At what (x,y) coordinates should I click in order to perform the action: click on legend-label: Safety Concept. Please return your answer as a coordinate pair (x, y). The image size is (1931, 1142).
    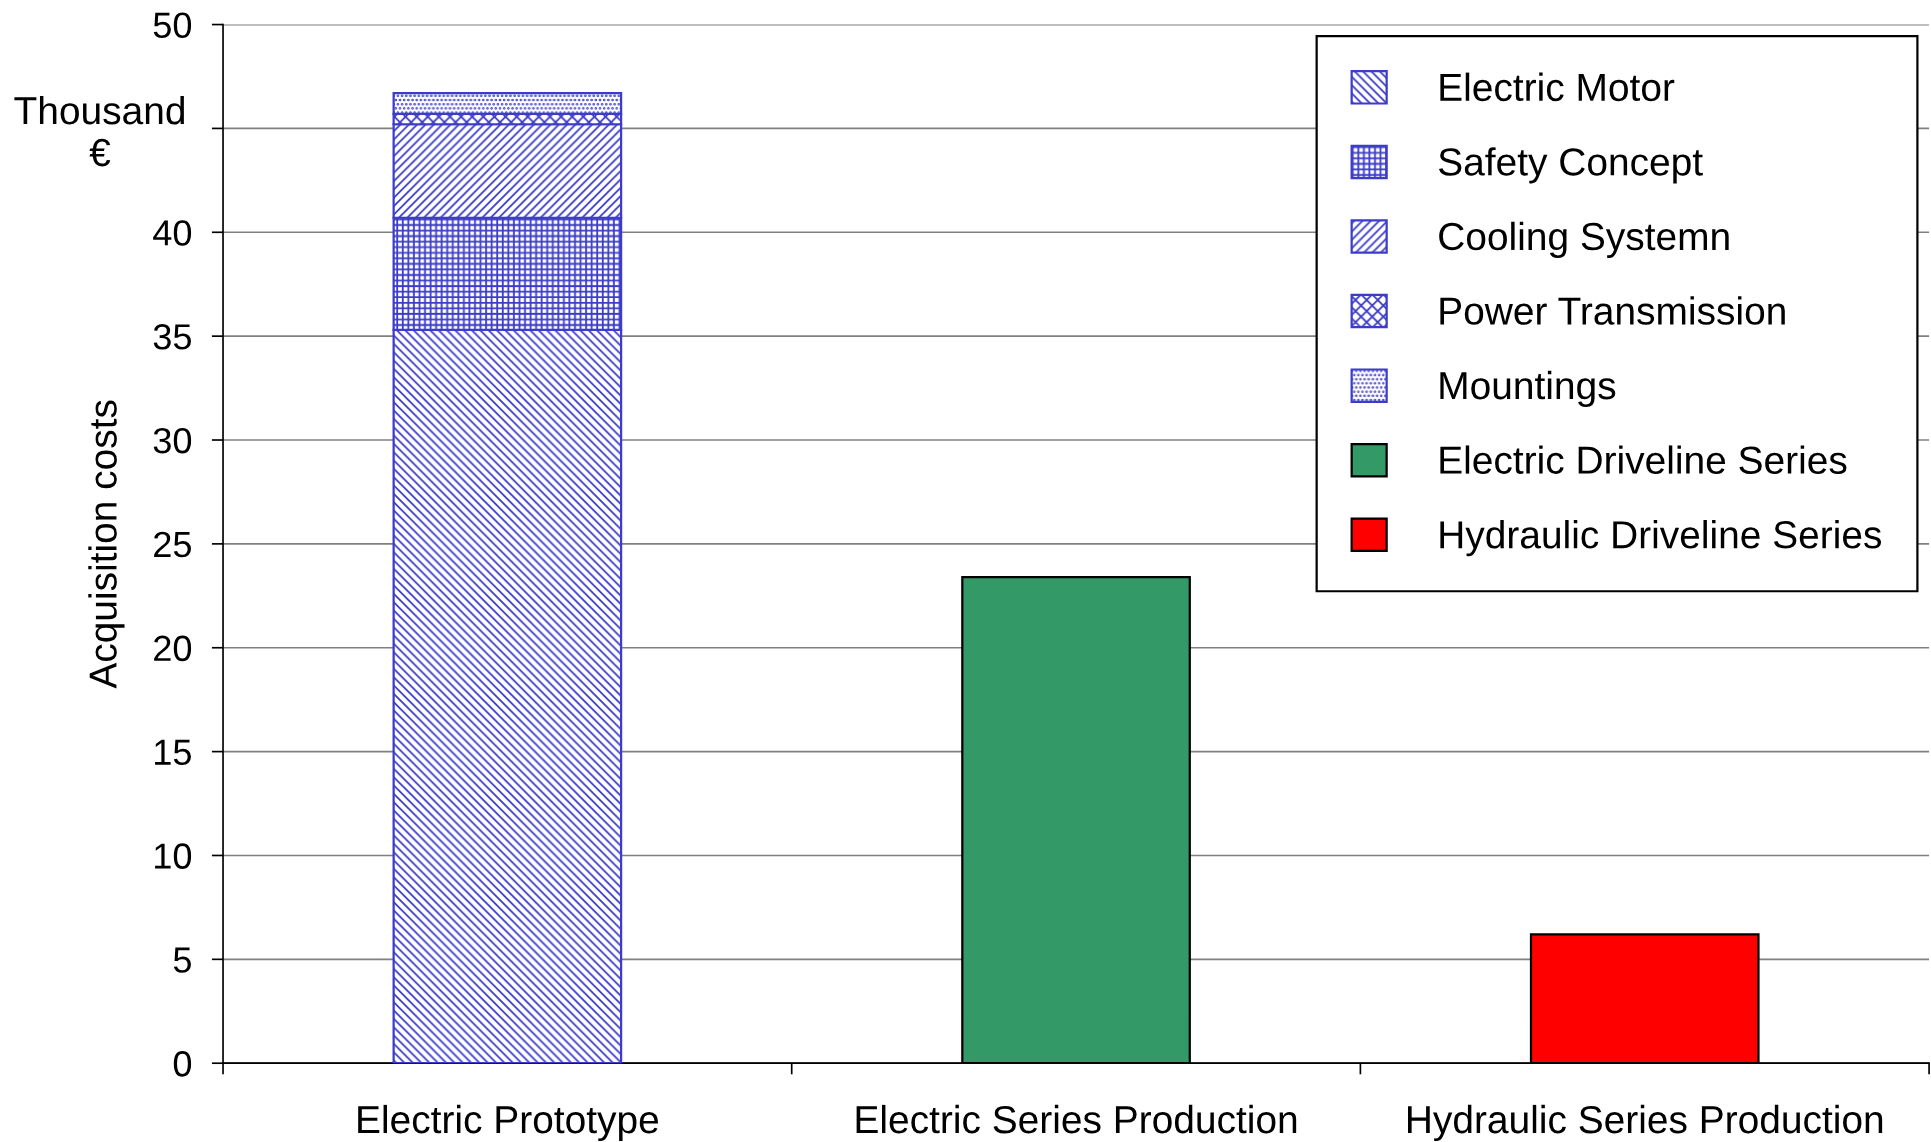
    Looking at the image, I should click on (1570, 165).